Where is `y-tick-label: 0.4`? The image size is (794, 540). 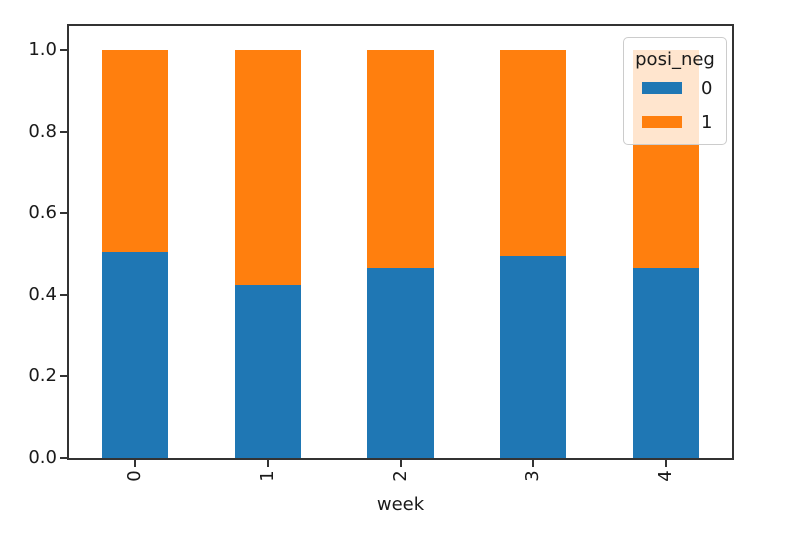 y-tick-label: 0.4 is located at coordinates (42, 294).